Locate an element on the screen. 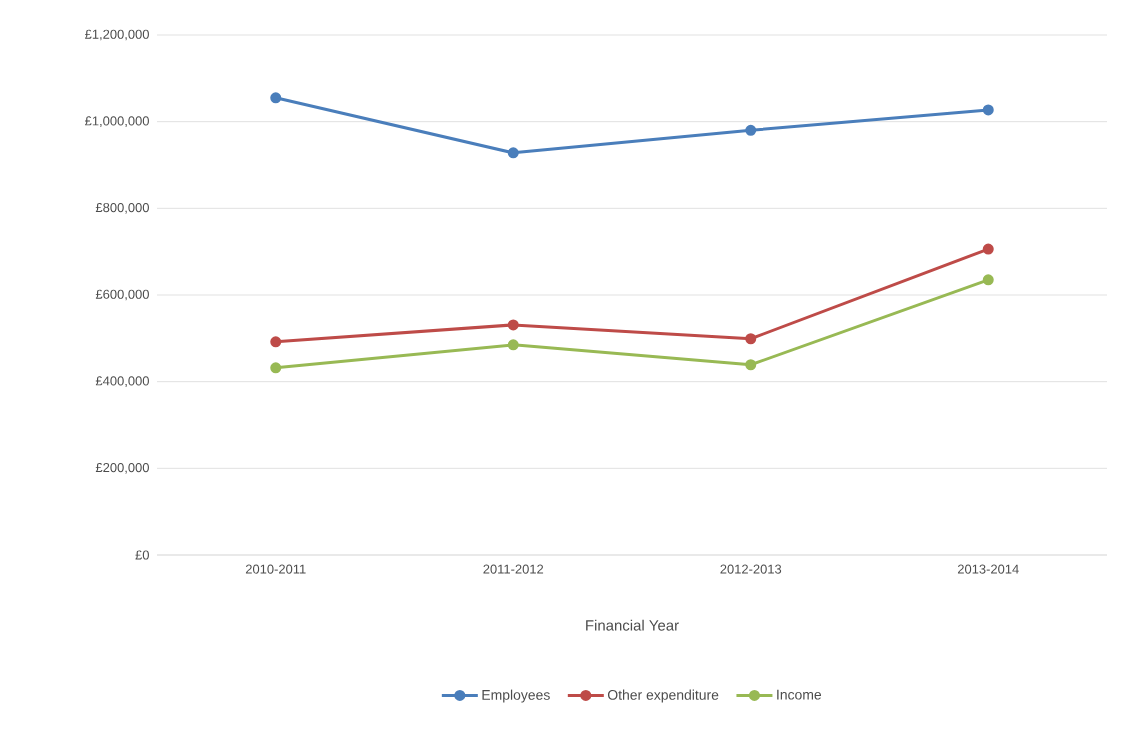 Image resolution: width=1126 pixels, height=731 pixels. x-tick-label: 2011-2012 is located at coordinates (513, 569).